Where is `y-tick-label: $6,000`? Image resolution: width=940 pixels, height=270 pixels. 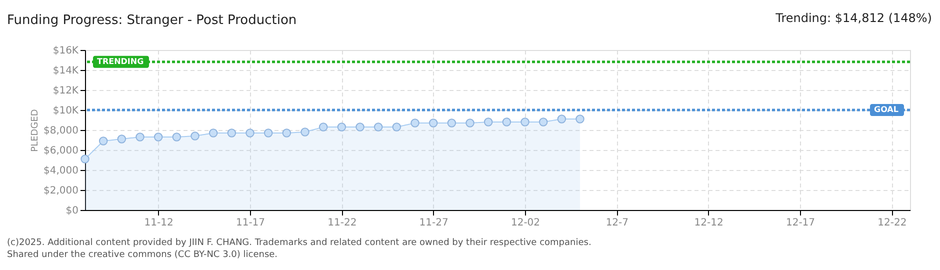 y-tick-label: $6,000 is located at coordinates (61, 151).